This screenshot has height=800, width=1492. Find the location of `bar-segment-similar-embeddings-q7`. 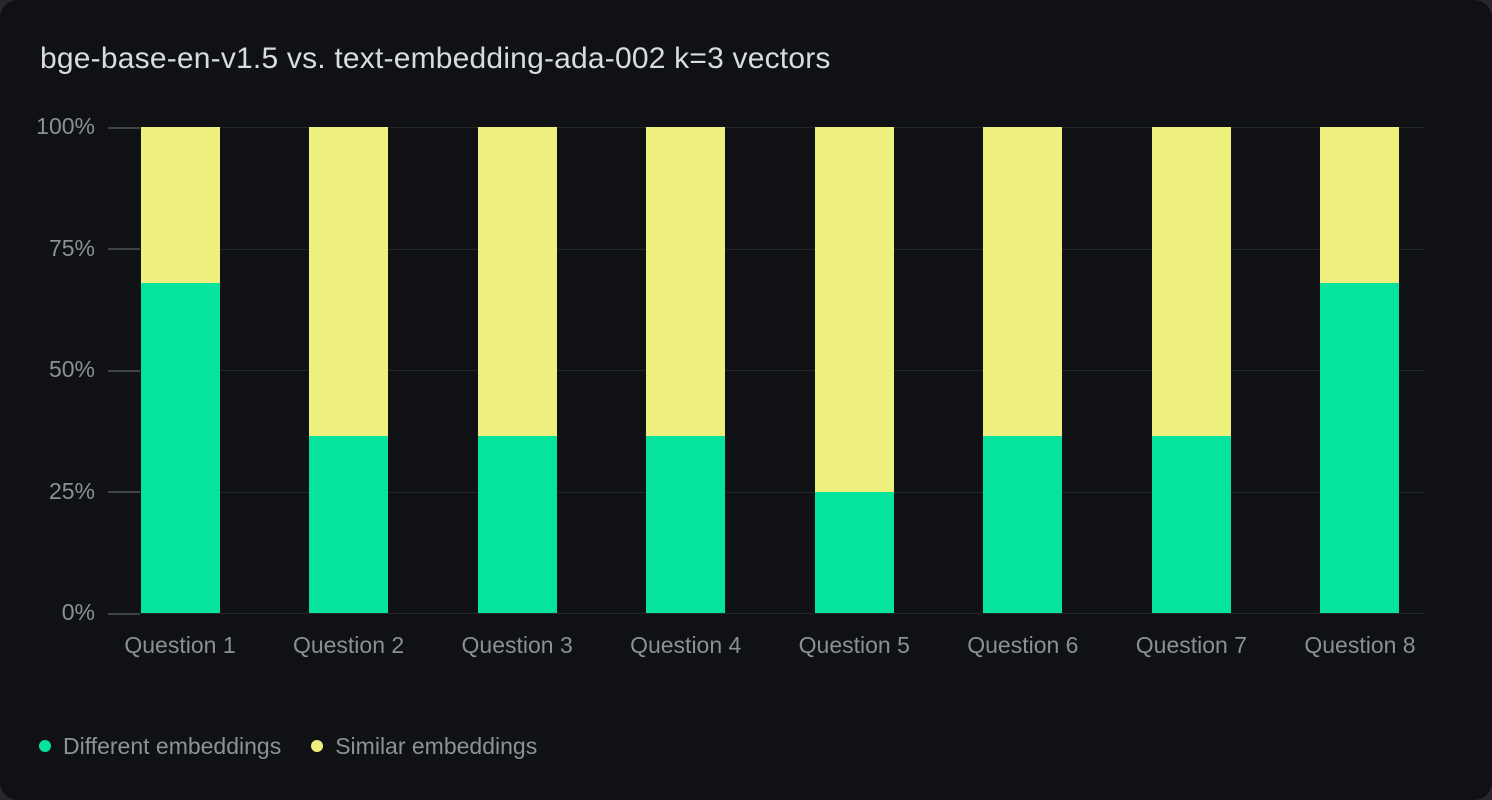

bar-segment-similar-embeddings-q7 is located at coordinates (1191, 281).